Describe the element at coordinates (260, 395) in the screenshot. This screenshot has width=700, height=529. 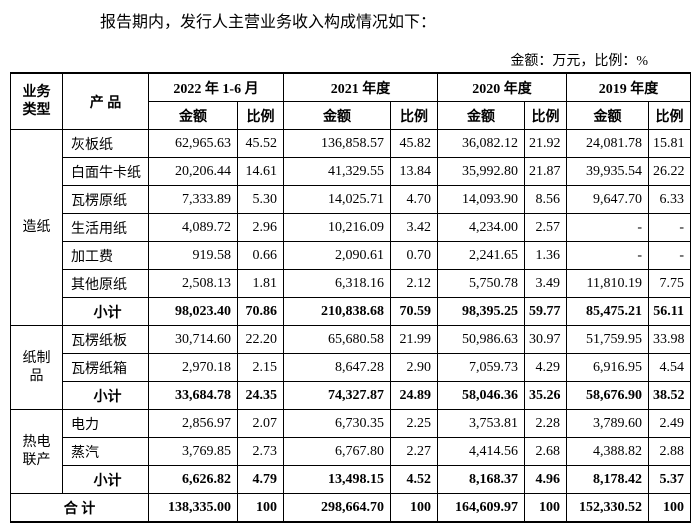
I see `subtotal-cell: 24.35` at that location.